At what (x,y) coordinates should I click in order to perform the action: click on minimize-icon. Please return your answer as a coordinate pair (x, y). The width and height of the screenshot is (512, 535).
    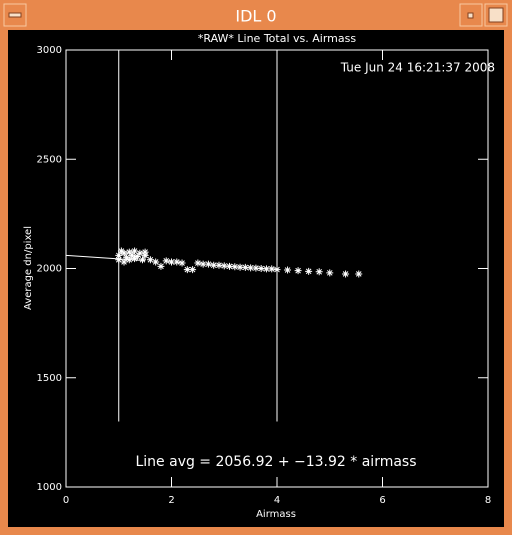
    Looking at the image, I should click on (470, 15).